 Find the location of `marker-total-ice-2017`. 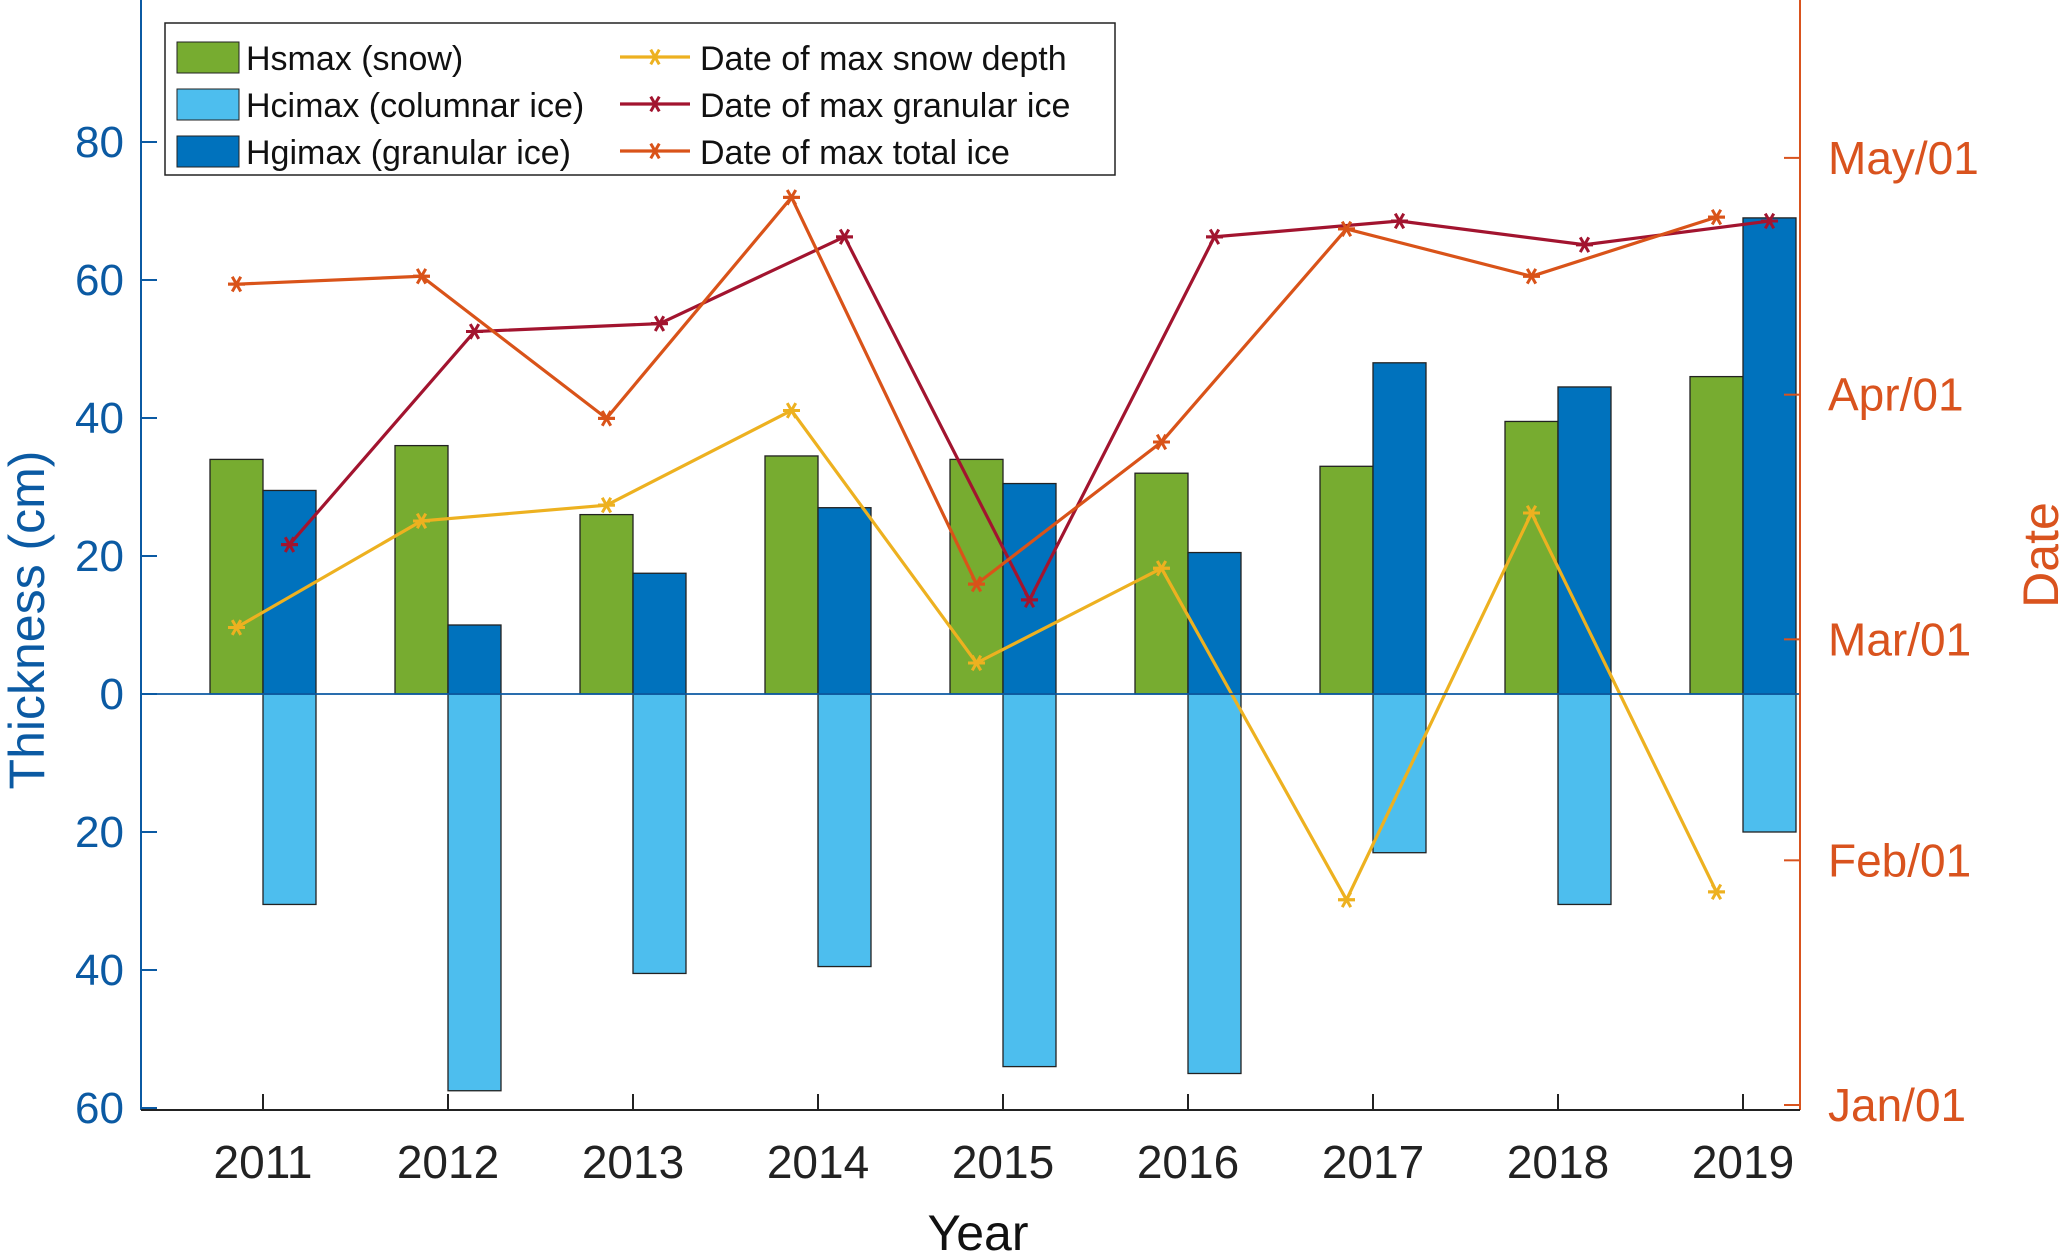

marker-total-ice-2017 is located at coordinates (1346, 229).